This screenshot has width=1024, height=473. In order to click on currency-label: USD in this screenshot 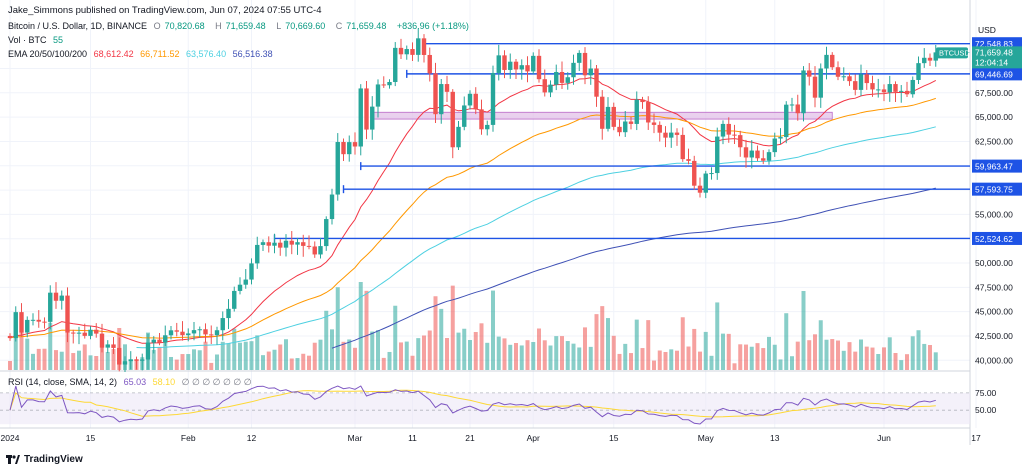, I will do `click(987, 30)`.